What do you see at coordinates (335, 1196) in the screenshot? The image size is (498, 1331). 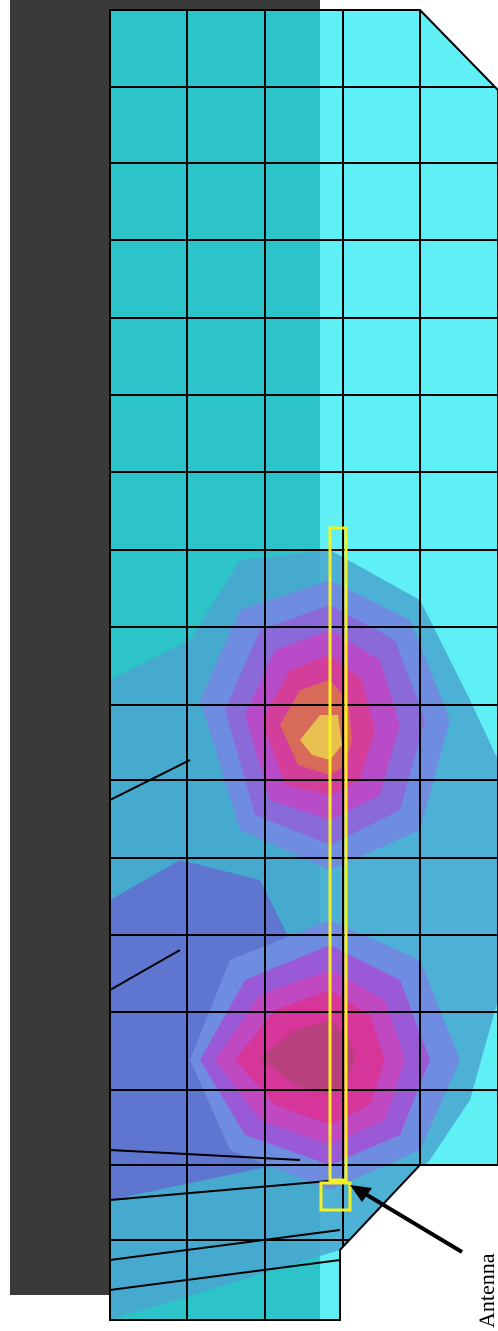 I see `antenna-feed` at bounding box center [335, 1196].